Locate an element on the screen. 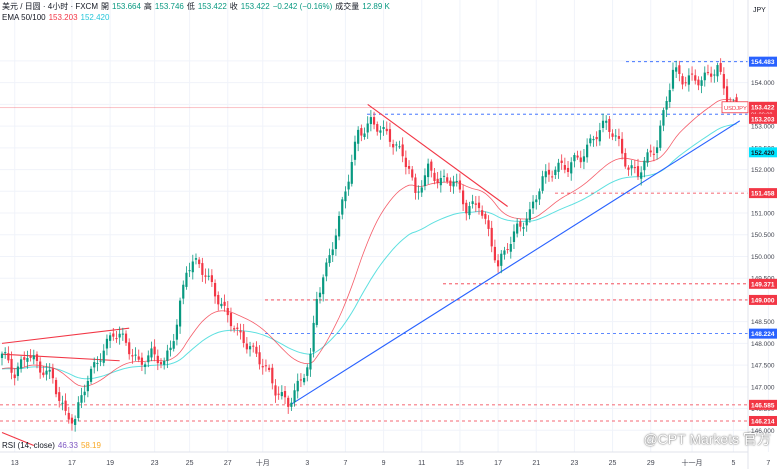 This screenshot has width=777, height=469. level-tag-label: 149.371 is located at coordinates (763, 284).